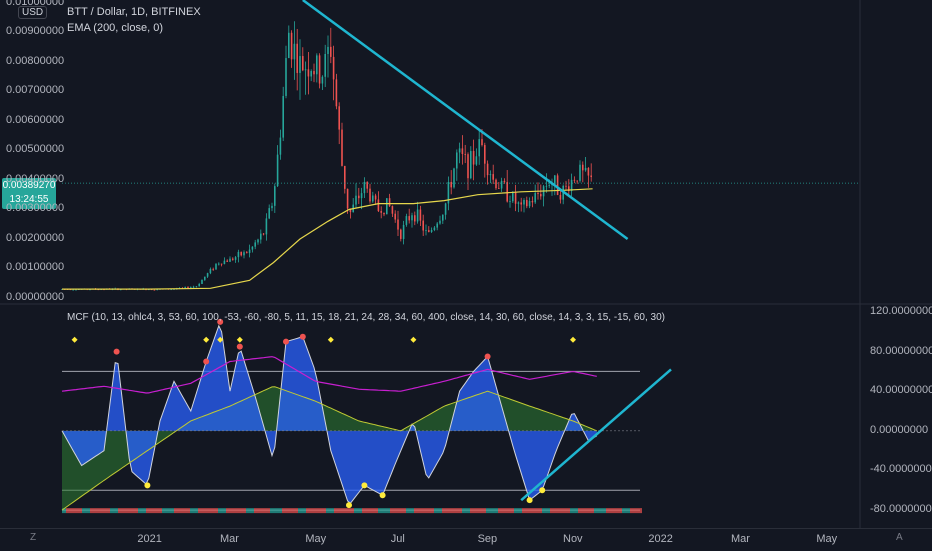  I want to click on oscillator-trendline, so click(596, 435).